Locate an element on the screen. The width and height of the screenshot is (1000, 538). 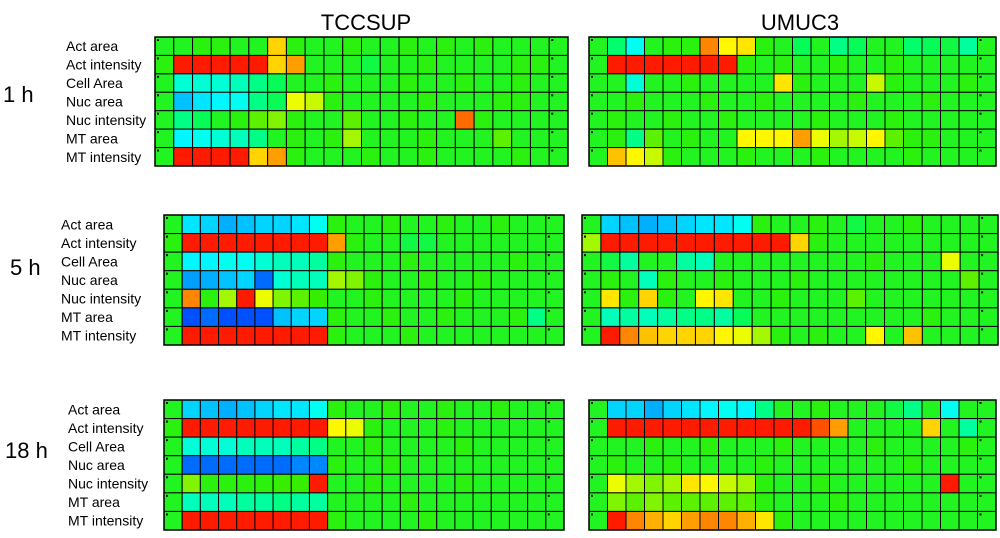
panel-frame is located at coordinates (790, 280).